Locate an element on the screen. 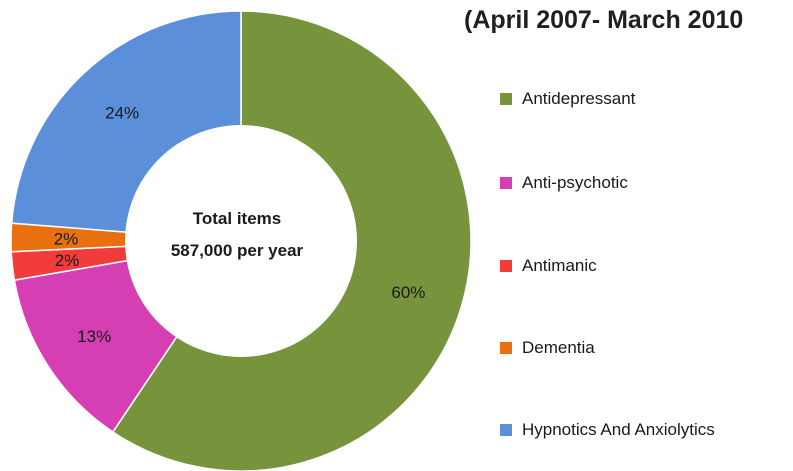 The height and width of the screenshot is (471, 793). data-label-antidepressant: 60% is located at coordinates (408, 292).